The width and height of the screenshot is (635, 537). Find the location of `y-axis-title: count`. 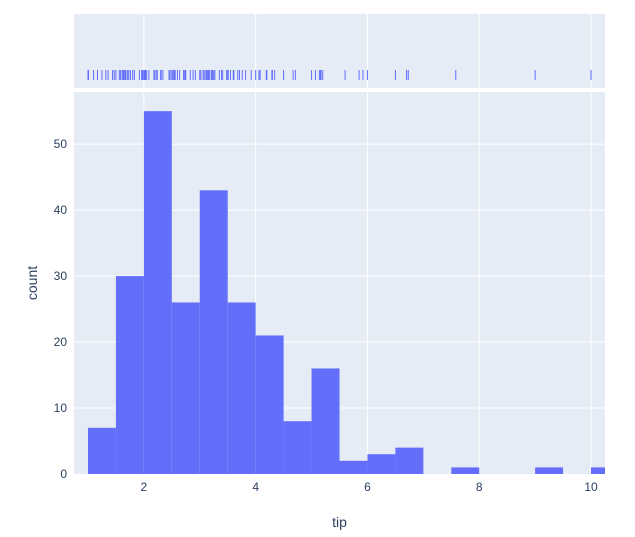

y-axis-title: count is located at coordinates (32, 283).